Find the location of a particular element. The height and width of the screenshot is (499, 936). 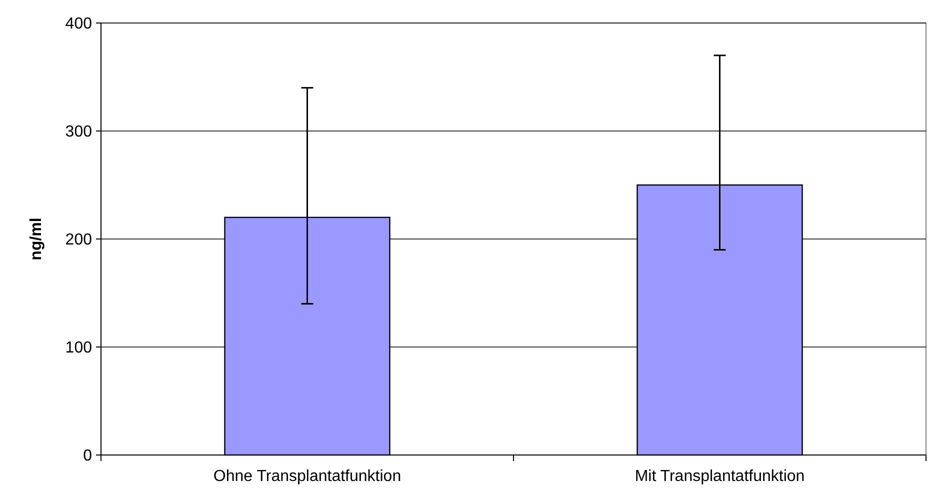

y-tick-label: 300 is located at coordinates (78, 132).